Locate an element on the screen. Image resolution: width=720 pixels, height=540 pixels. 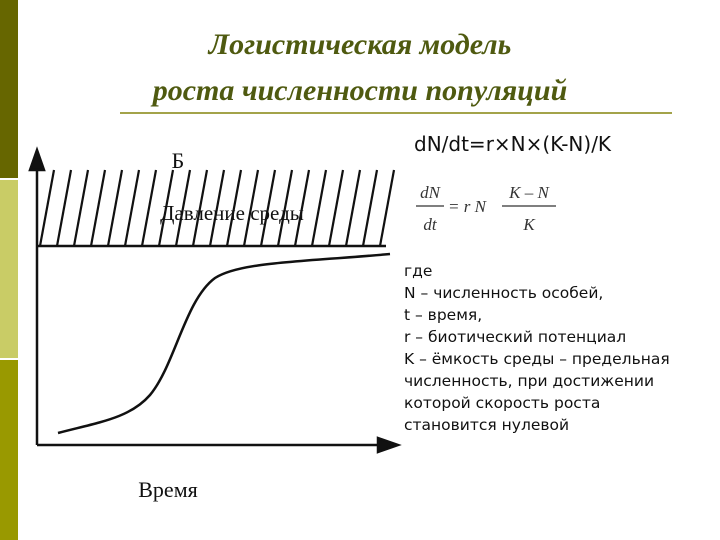
formula-image: dN dt = r N K – N K is located at coordinates (486, 208).